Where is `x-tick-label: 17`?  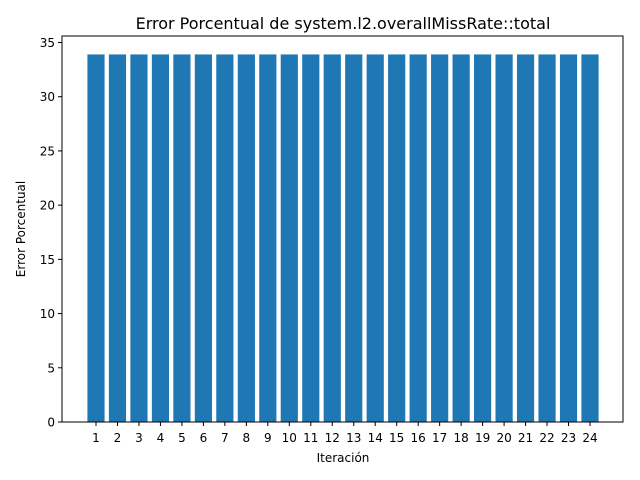 x-tick-label: 17 is located at coordinates (439, 438).